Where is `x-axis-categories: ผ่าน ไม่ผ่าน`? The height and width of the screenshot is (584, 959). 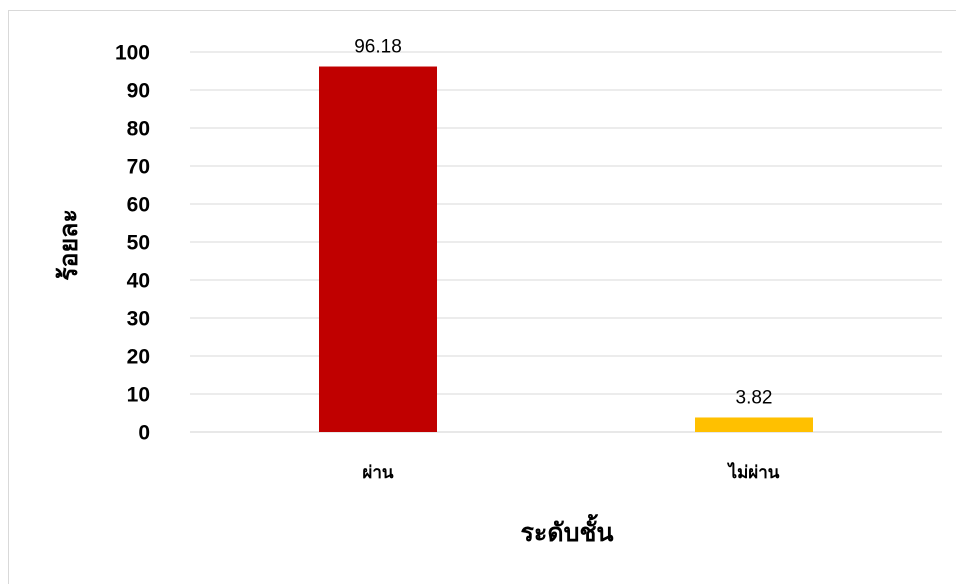
x-axis-categories: ผ่าน ไม่ผ่าน is located at coordinates (570, 472).